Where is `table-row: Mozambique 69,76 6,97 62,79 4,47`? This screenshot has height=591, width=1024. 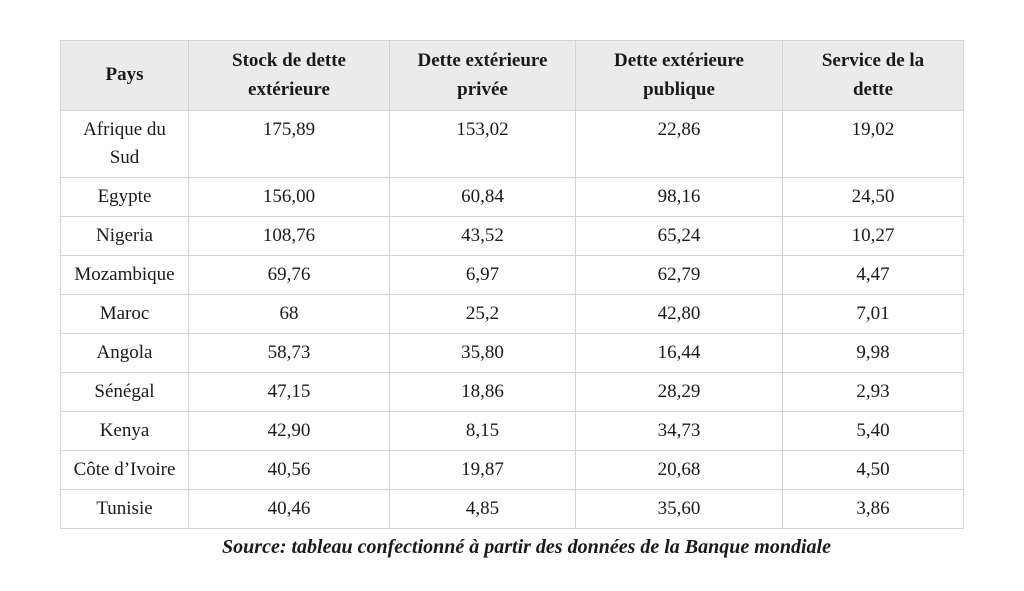
table-row: Mozambique 69,76 6,97 62,79 4,47 is located at coordinates (512, 275).